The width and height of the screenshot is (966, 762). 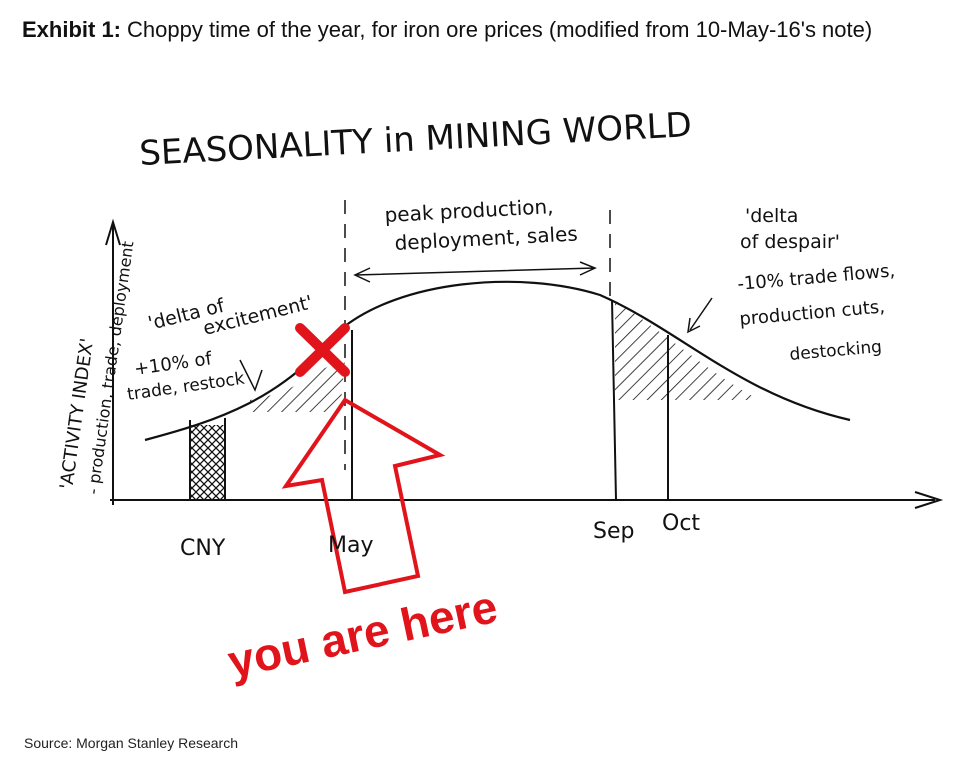 What do you see at coordinates (613, 531) in the screenshot?
I see `x-label: Sep` at bounding box center [613, 531].